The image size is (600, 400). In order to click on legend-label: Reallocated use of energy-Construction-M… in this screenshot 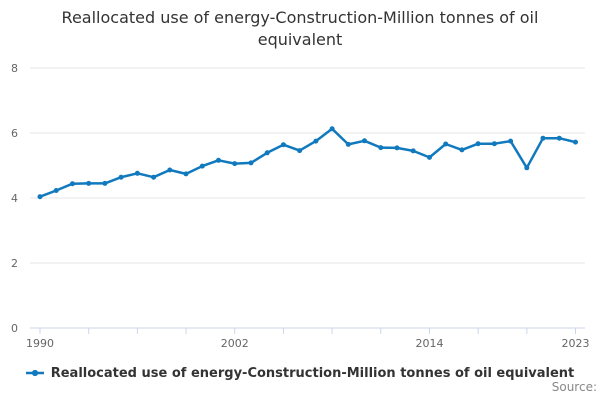, I will do `click(312, 373)`.